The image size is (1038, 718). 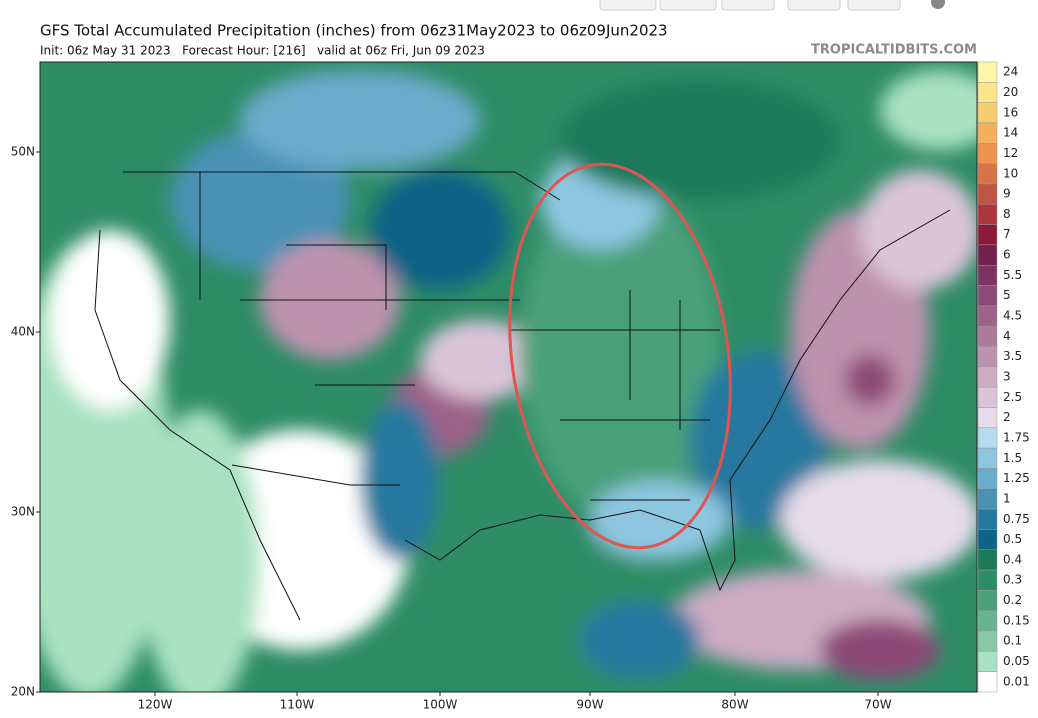 What do you see at coordinates (1012, 600) in the screenshot?
I see `colorbar-label: 0.2` at bounding box center [1012, 600].